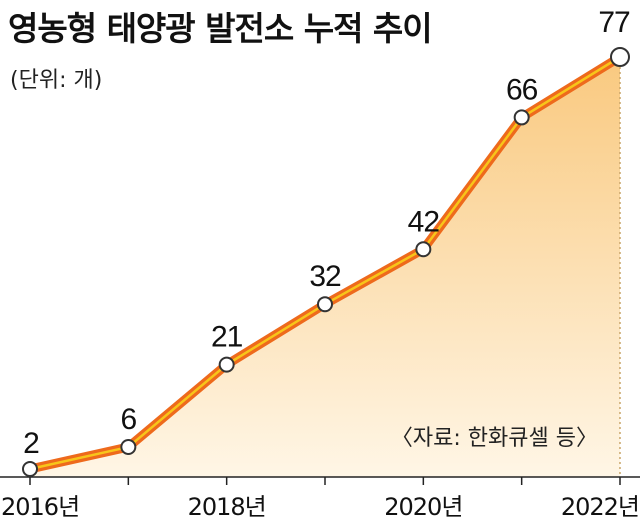 The width and height of the screenshot is (640, 525). Describe the element at coordinates (494, 438) in the screenshot. I see `source-note: 〈자료: 한화큐셀 등〉` at that location.